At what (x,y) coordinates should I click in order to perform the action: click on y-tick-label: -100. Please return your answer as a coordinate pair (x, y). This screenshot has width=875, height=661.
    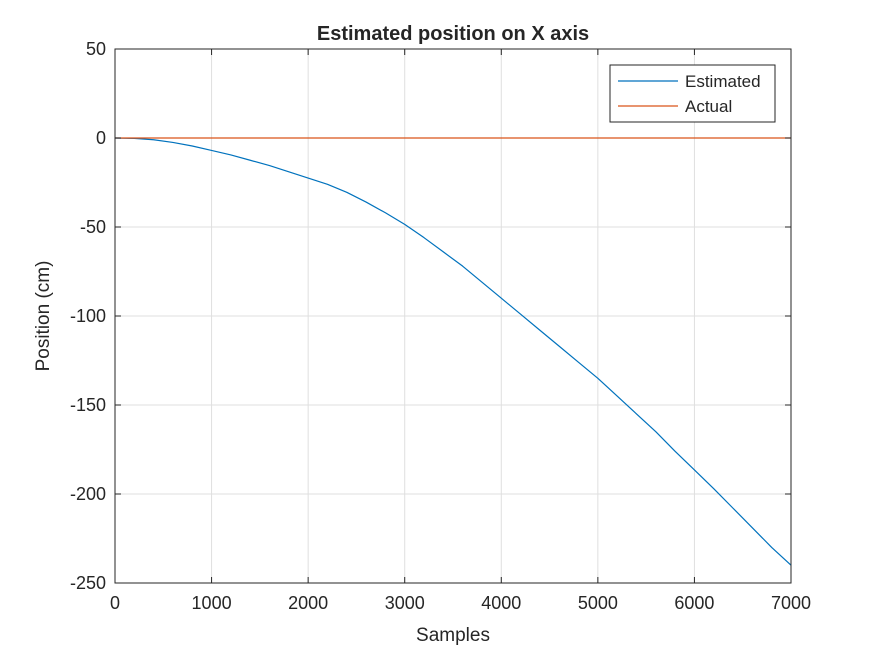
    Looking at the image, I should click on (88, 316).